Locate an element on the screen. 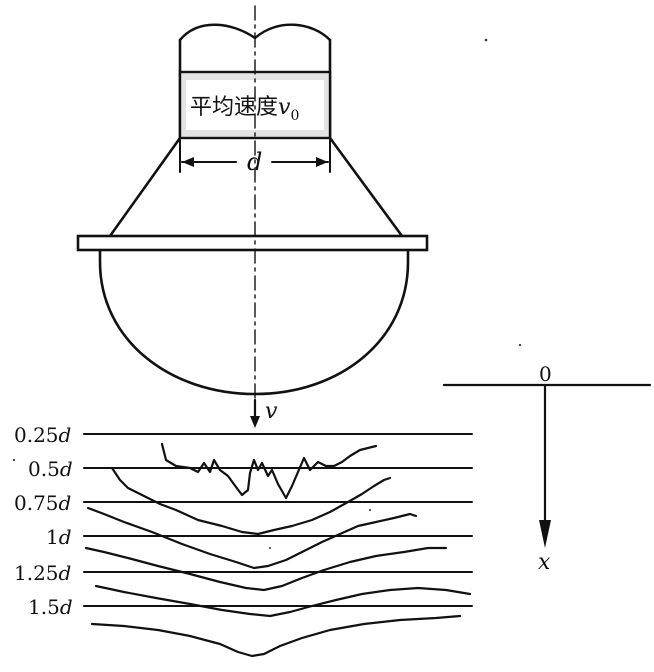 Image resolution: width=654 pixels, height=672 pixels. depth-level: 0.25d is located at coordinates (243, 435).